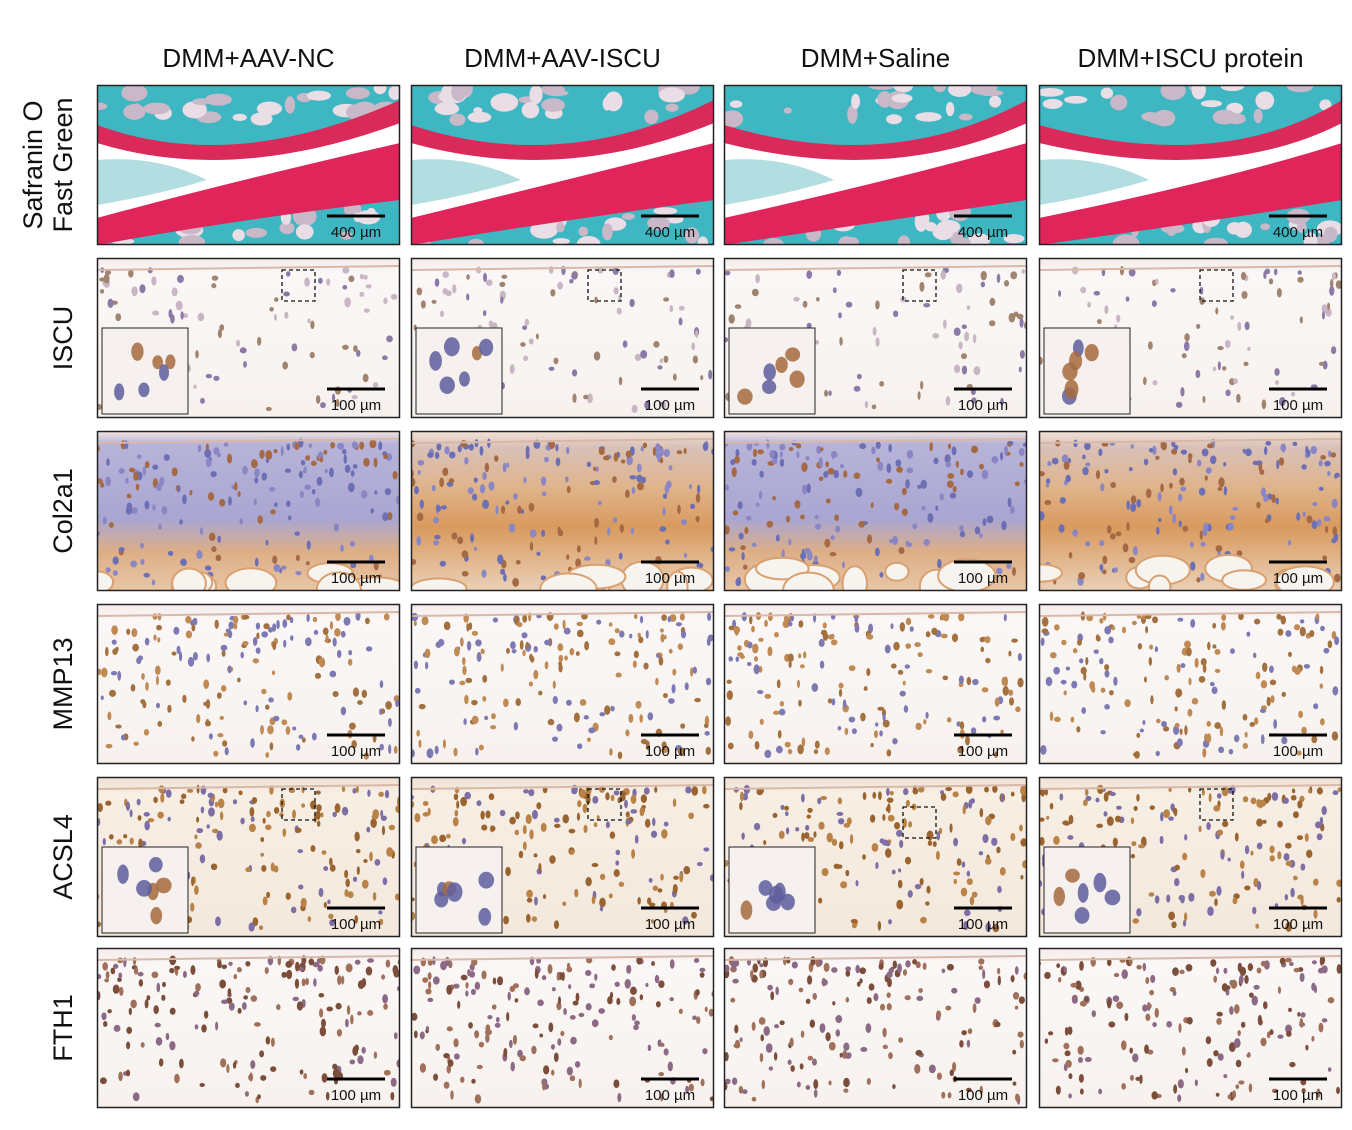  Describe the element at coordinates (248, 857) in the screenshot. I see `histology-panel: 100 µm` at that location.